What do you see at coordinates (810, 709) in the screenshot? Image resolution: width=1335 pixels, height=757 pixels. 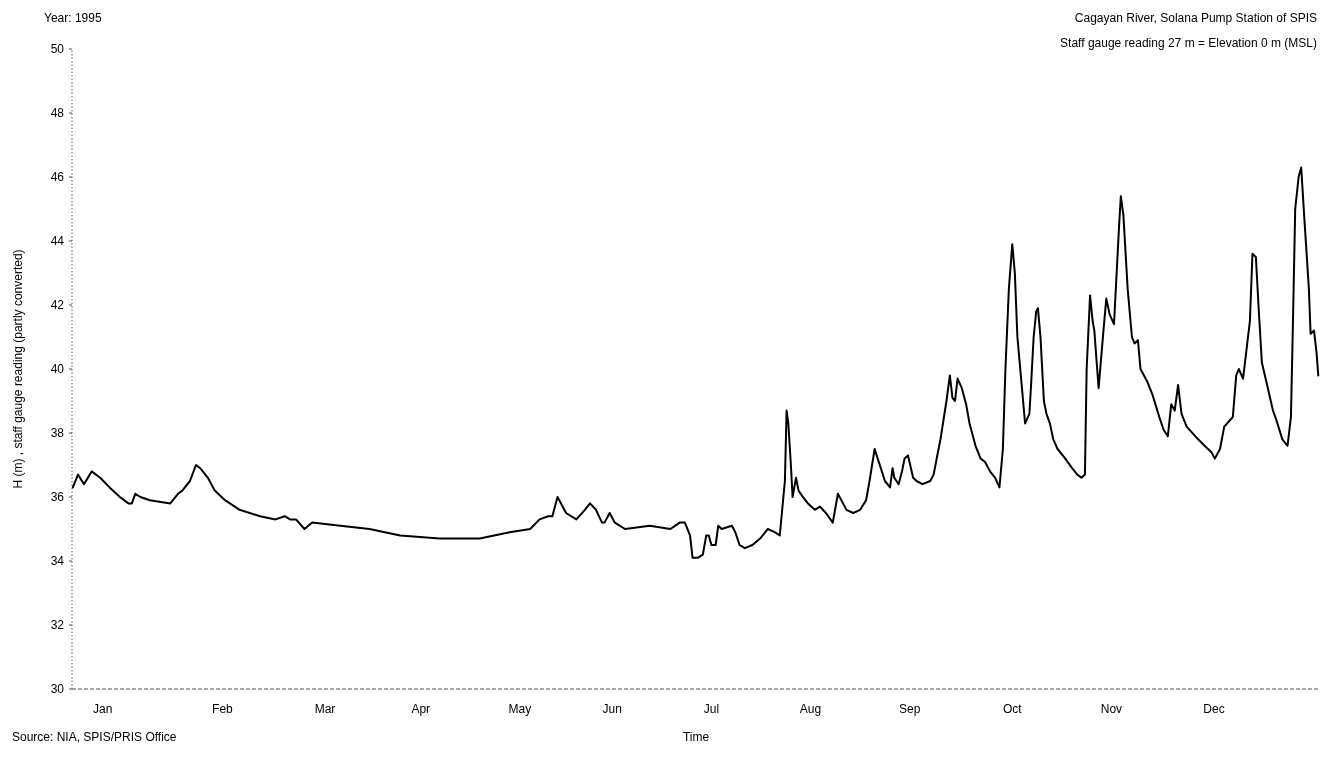 I see `x-tick-label: Aug` at bounding box center [810, 709].